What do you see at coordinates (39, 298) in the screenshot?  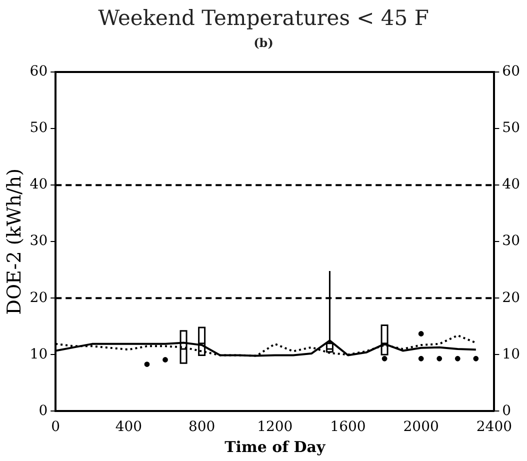 I see `y-tick-label: 20` at bounding box center [39, 298].